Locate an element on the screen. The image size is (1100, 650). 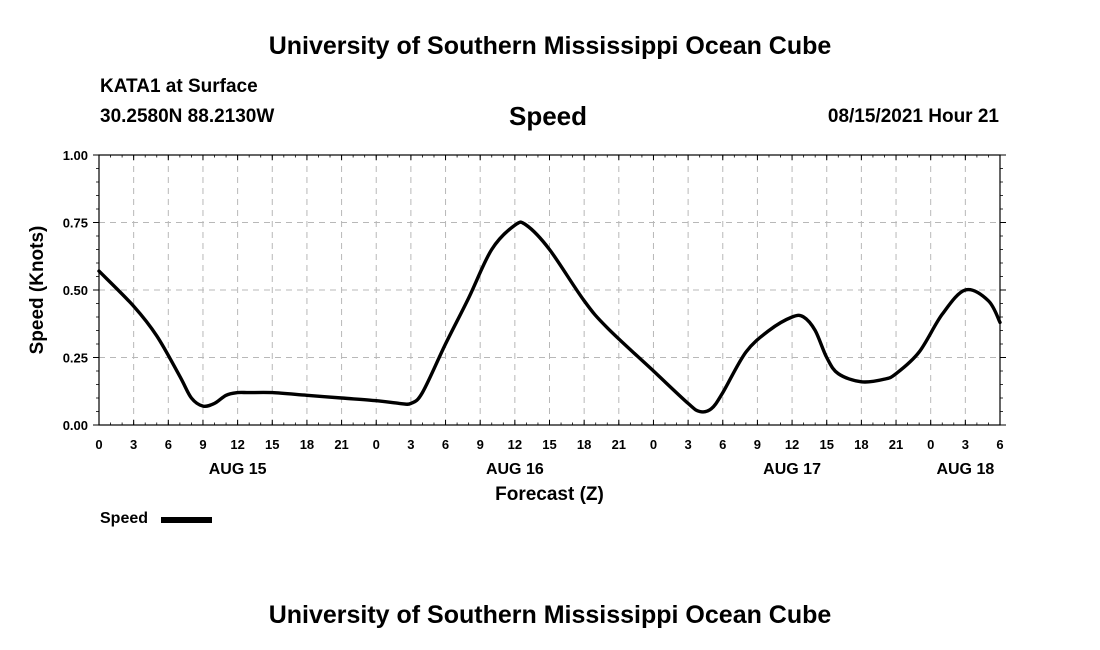
legend-label: Speed is located at coordinates (124, 518).